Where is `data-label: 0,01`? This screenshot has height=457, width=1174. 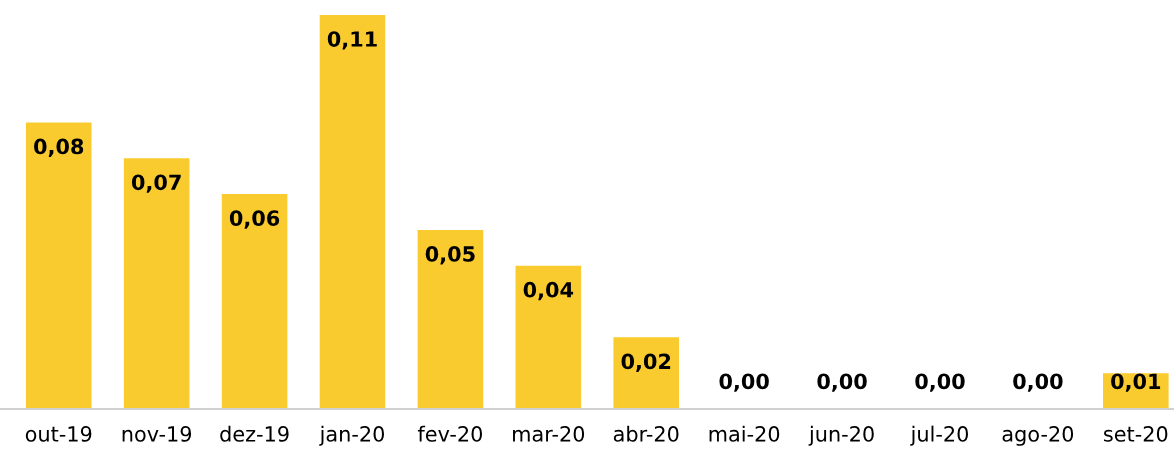
data-label: 0,01 is located at coordinates (1136, 382).